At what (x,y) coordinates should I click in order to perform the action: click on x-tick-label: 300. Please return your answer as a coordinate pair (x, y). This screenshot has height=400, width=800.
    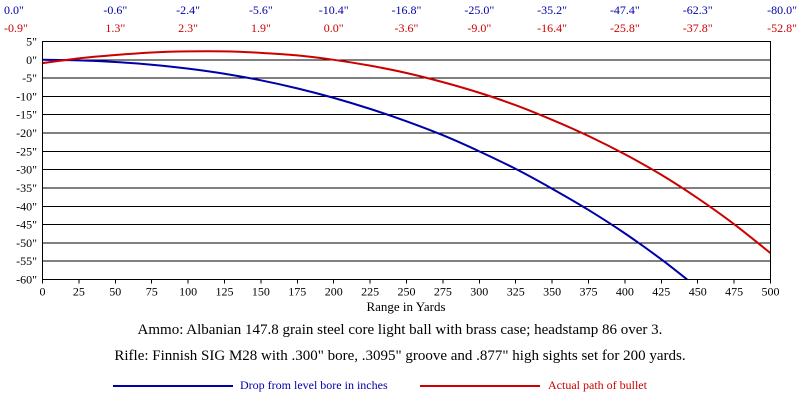
    Looking at the image, I should click on (479, 292).